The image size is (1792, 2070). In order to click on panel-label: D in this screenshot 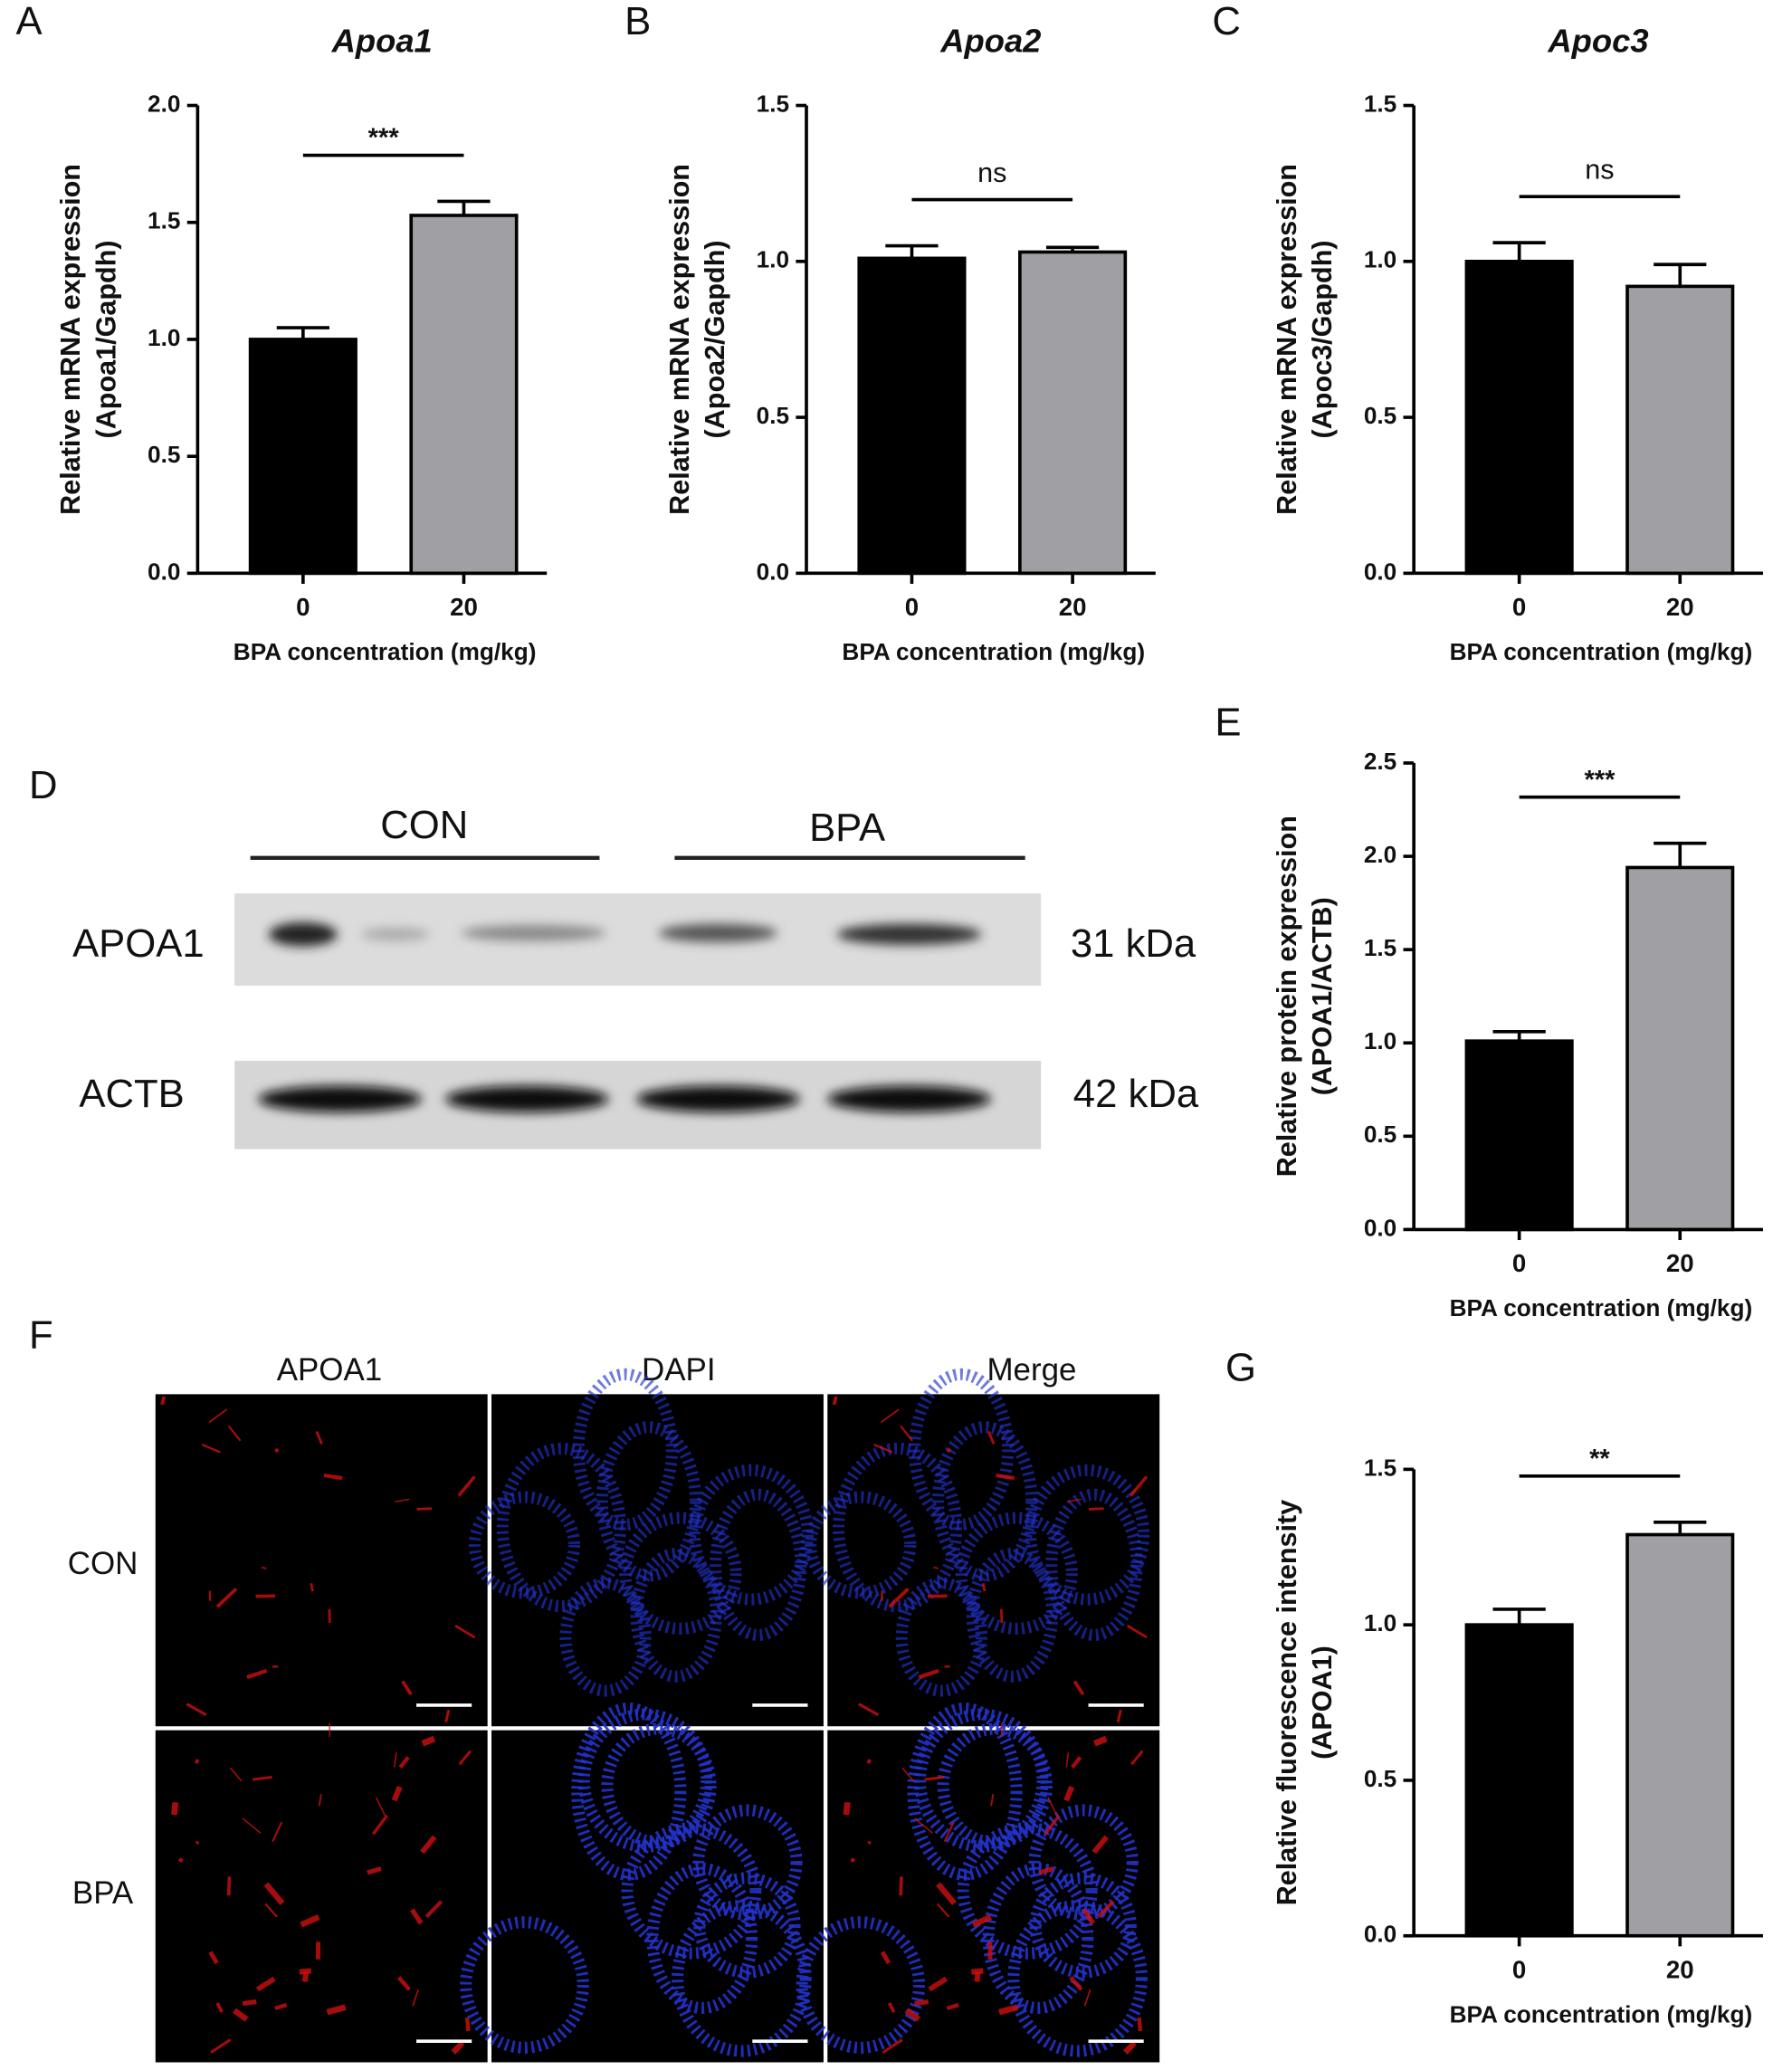, I will do `click(43, 785)`.